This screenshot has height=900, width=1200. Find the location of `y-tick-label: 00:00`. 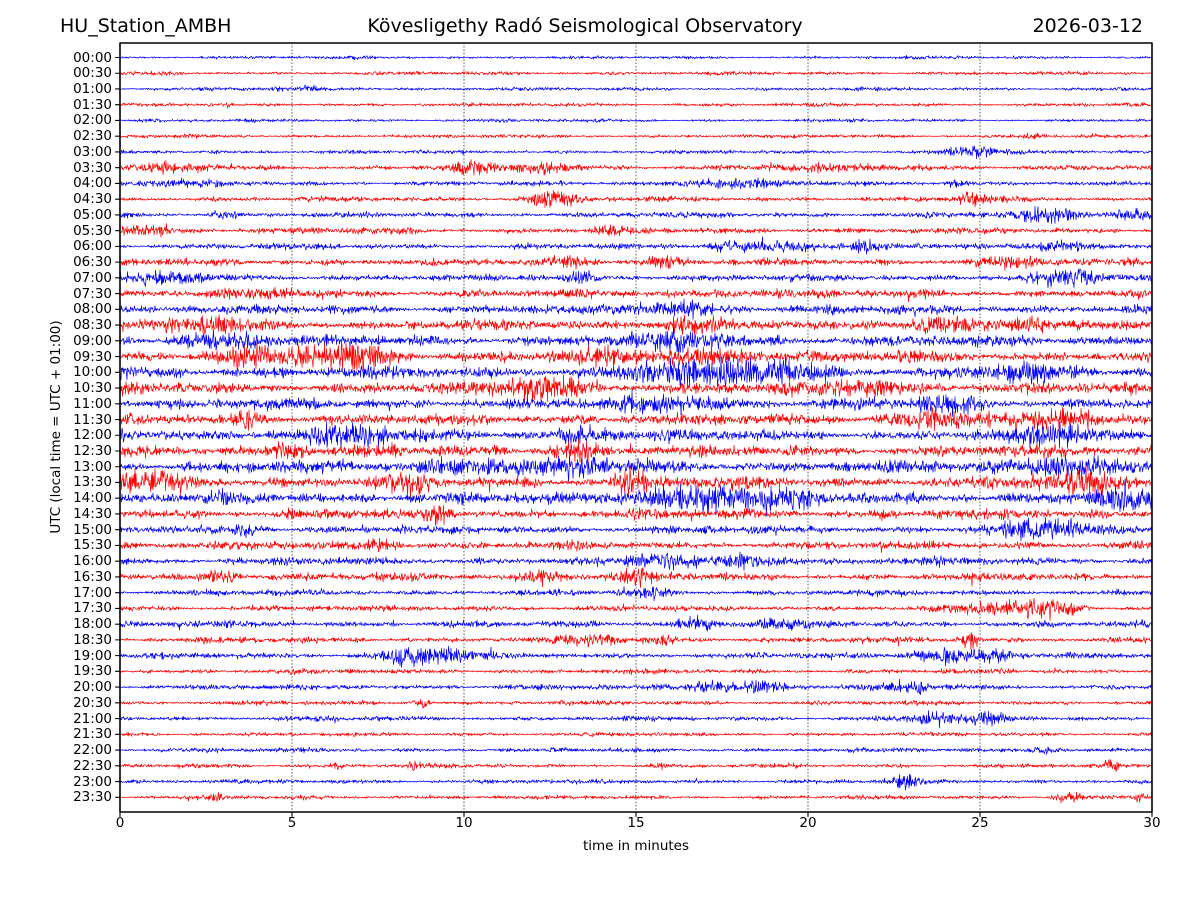

y-tick-label: 00:00 is located at coordinates (92, 57).